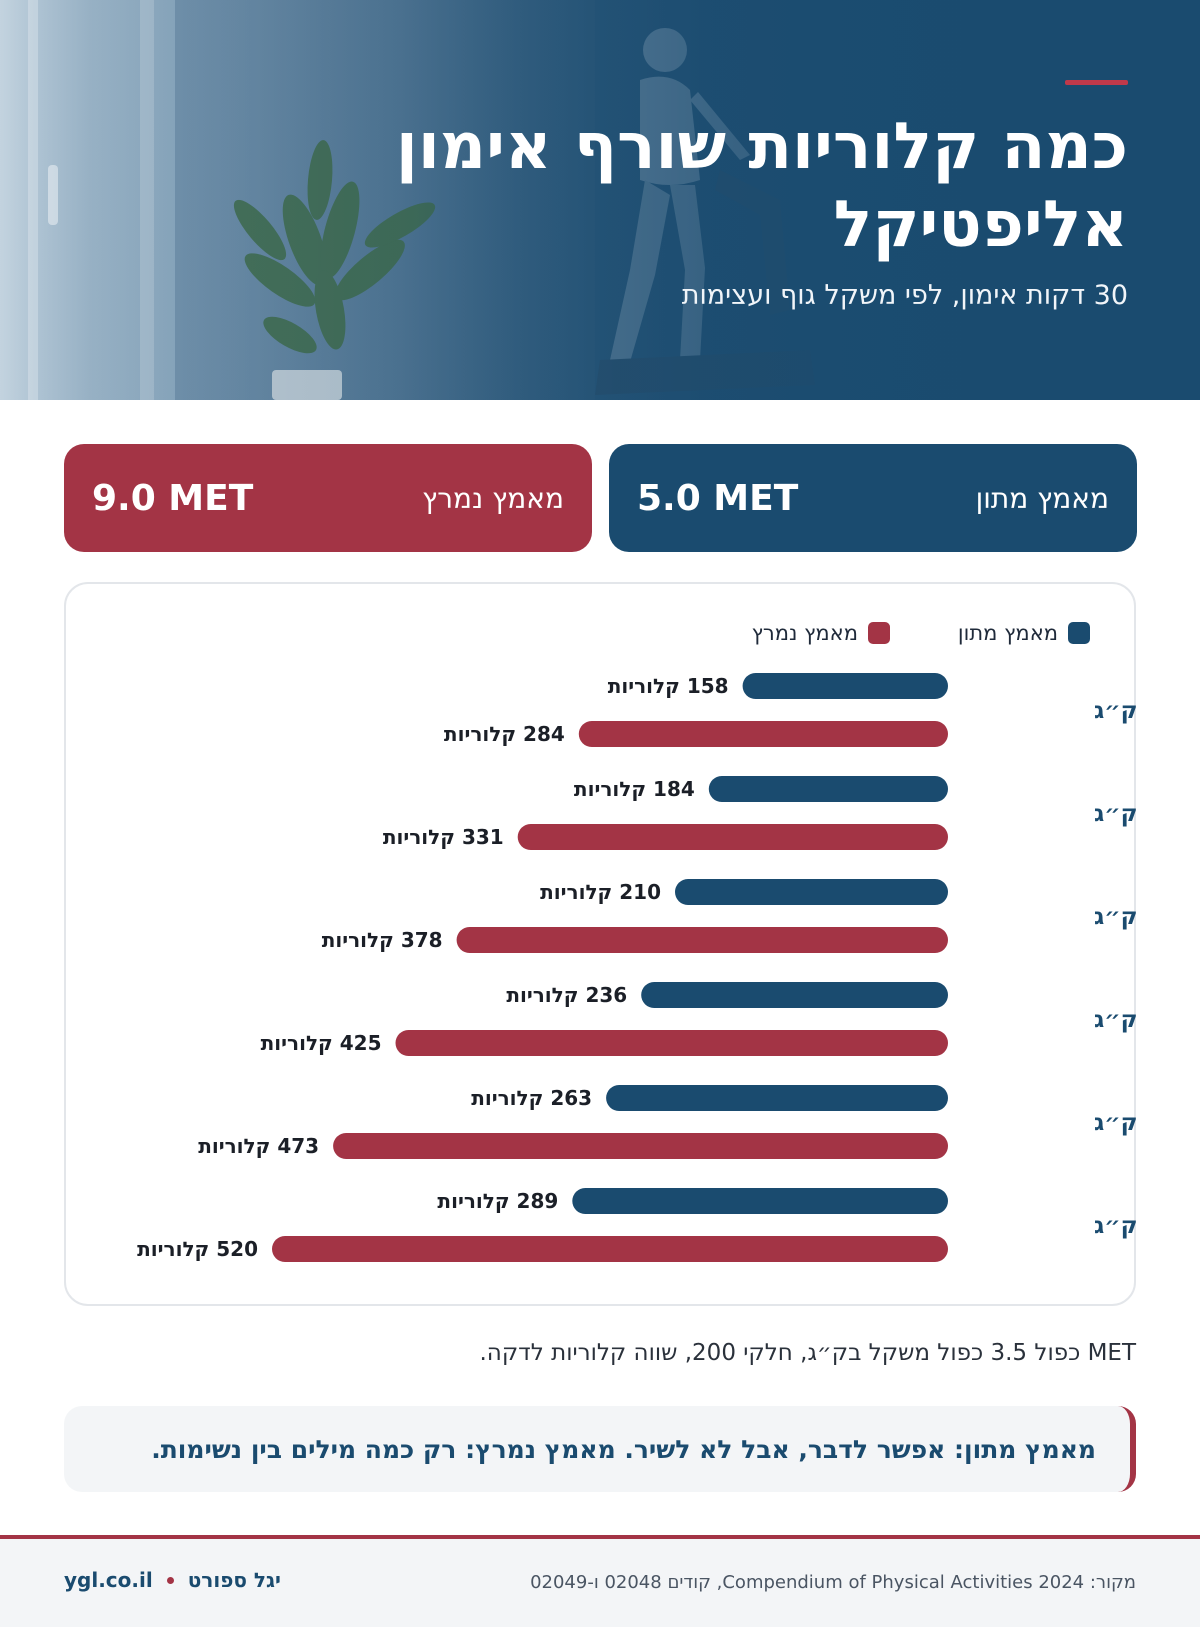 The image size is (1200, 1627). I want to click on category-label: 70 ק״ג, so click(1115, 814).